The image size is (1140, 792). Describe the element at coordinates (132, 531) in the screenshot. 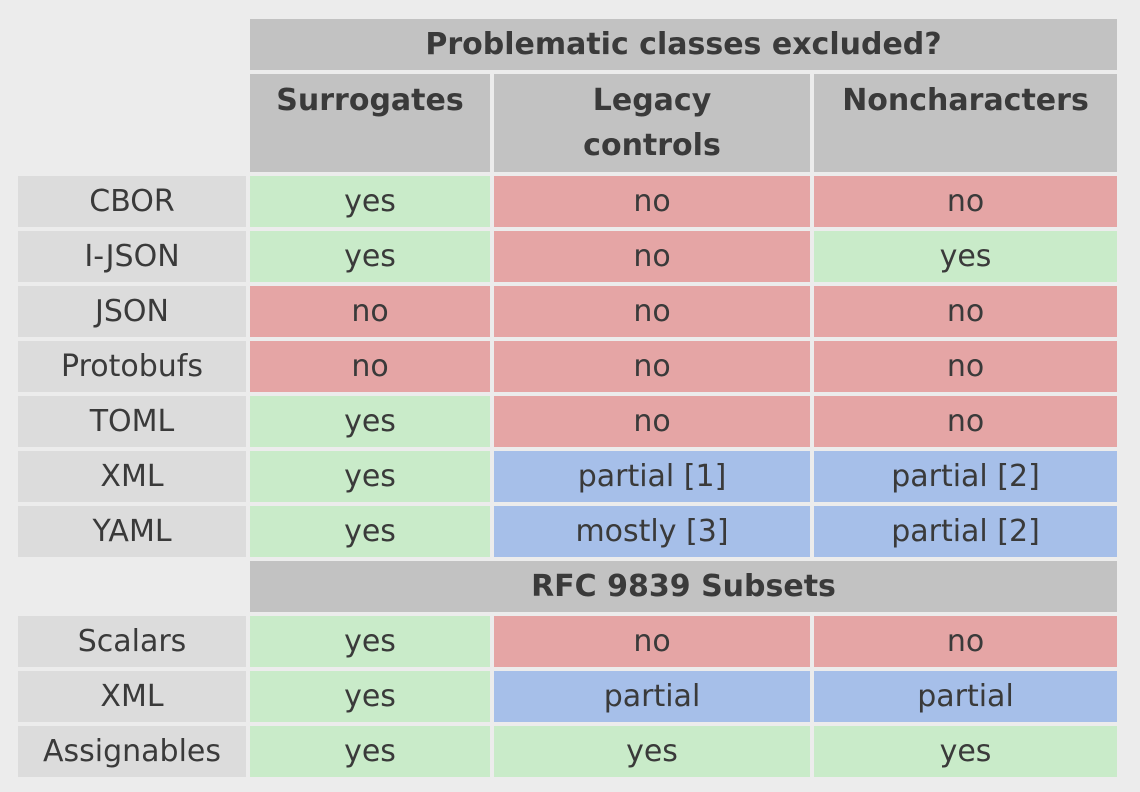

I see `row-label: YAML` at that location.